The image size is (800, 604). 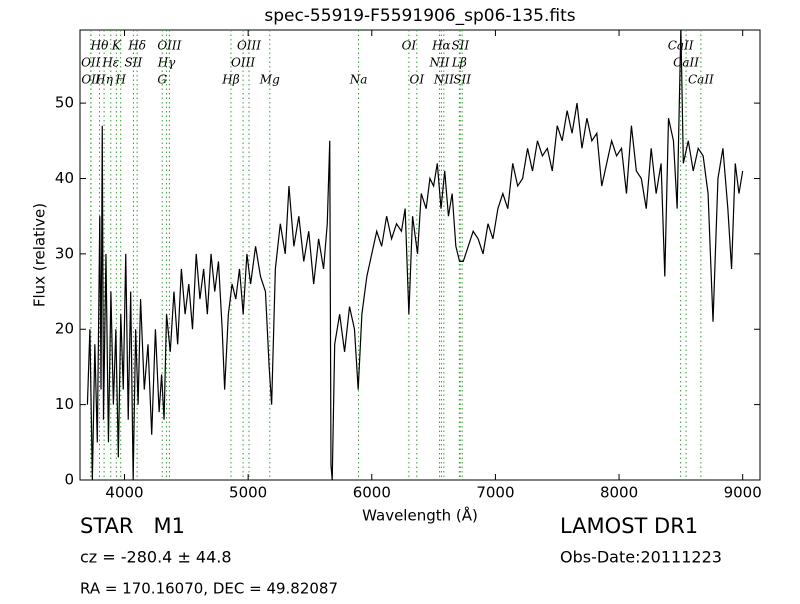 What do you see at coordinates (64, 103) in the screenshot?
I see `y-tick-label: 50` at bounding box center [64, 103].